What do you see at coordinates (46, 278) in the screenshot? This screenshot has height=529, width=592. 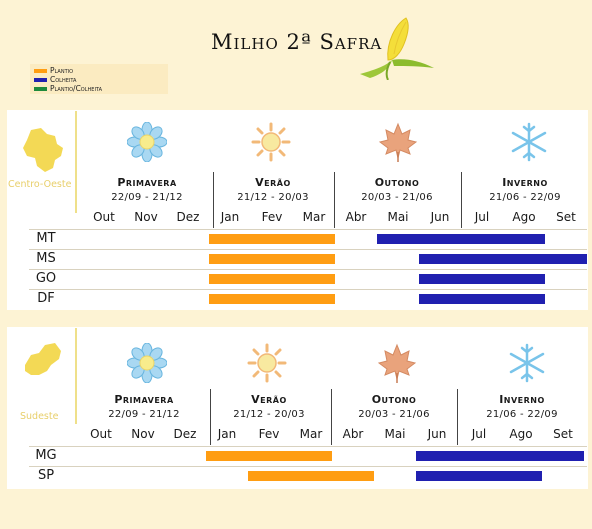 I see `state-label: GO` at bounding box center [46, 278].